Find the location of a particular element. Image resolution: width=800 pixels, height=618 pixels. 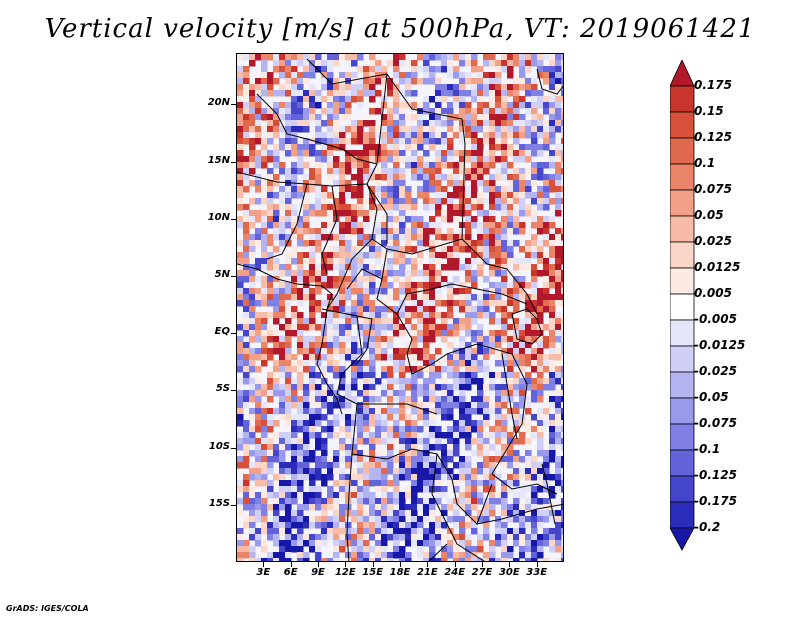

colorbar-label: -0.2 is located at coordinates (707, 527).